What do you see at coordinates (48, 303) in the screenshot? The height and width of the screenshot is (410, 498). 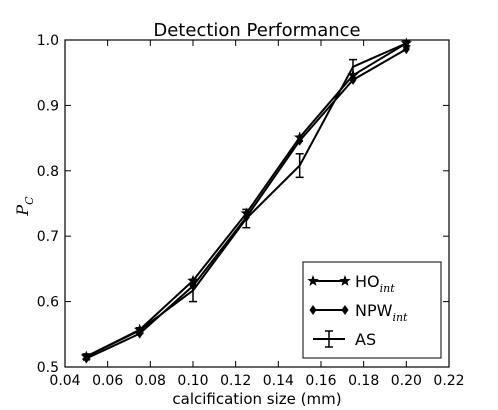 I see `y-tick-label: 0.6` at bounding box center [48, 303].